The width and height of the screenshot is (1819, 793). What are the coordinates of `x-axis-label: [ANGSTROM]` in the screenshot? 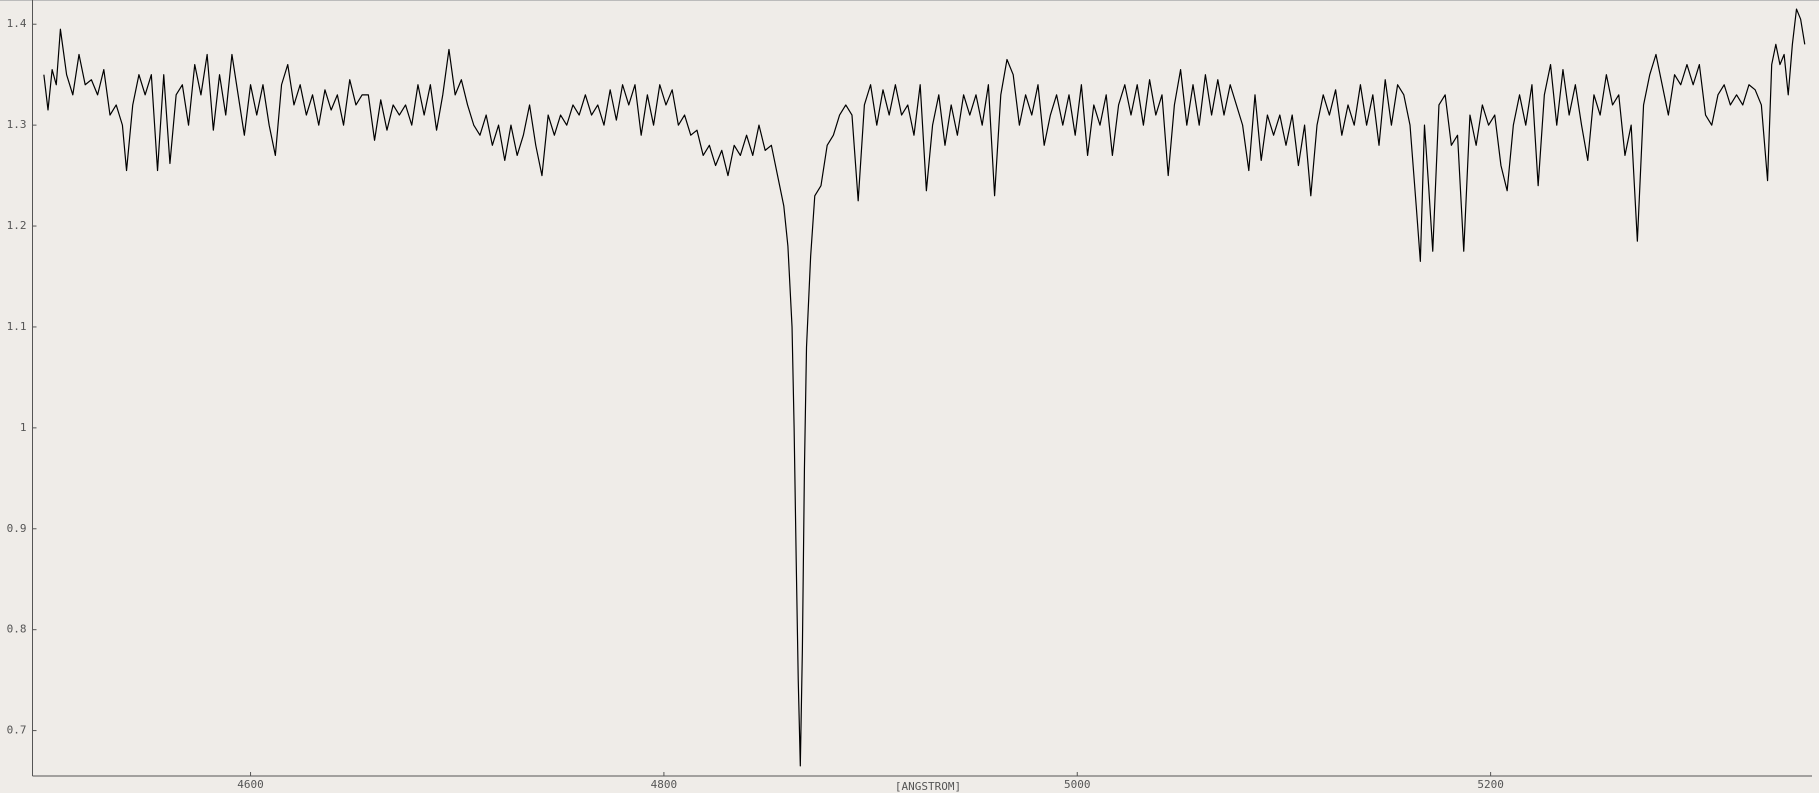 It's located at (928, 786).